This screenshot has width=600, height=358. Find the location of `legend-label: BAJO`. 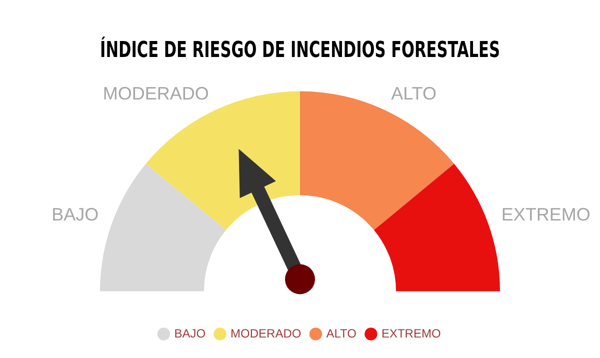

legend-label: BAJO is located at coordinates (190, 333).